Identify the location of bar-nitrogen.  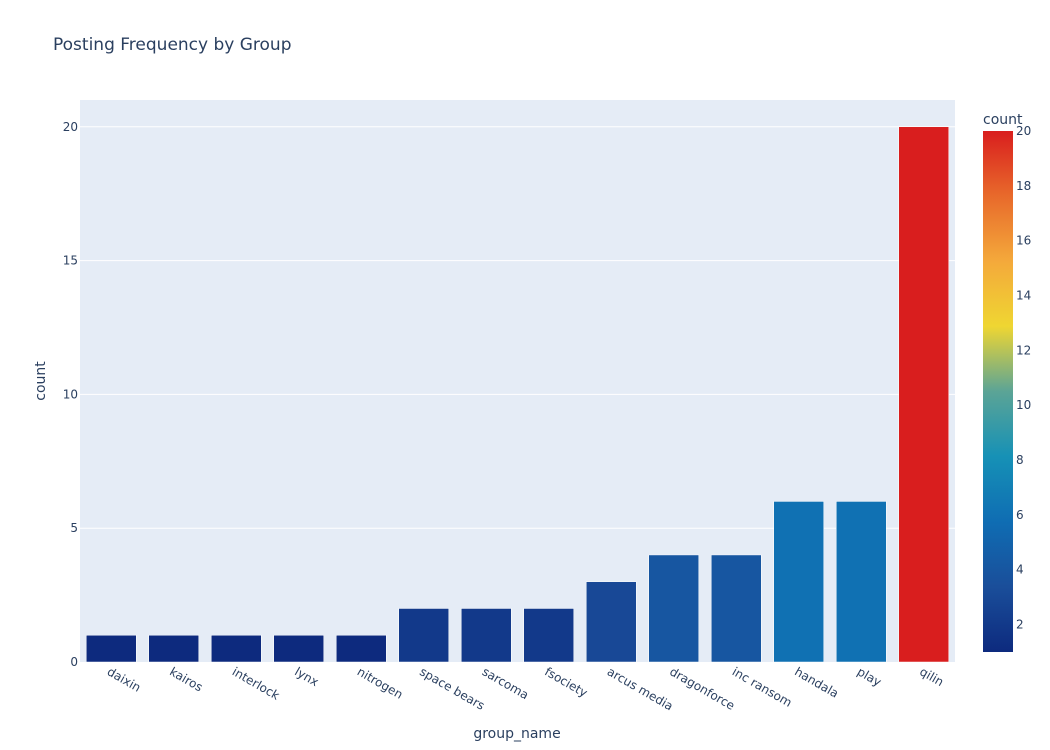
(361, 648).